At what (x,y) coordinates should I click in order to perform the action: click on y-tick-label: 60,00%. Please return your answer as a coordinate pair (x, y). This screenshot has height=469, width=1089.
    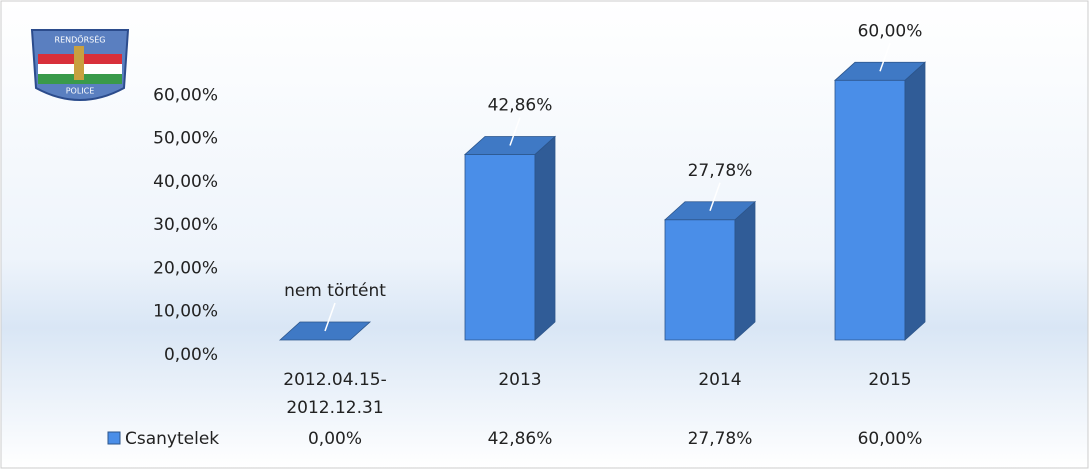
    Looking at the image, I should click on (185, 95).